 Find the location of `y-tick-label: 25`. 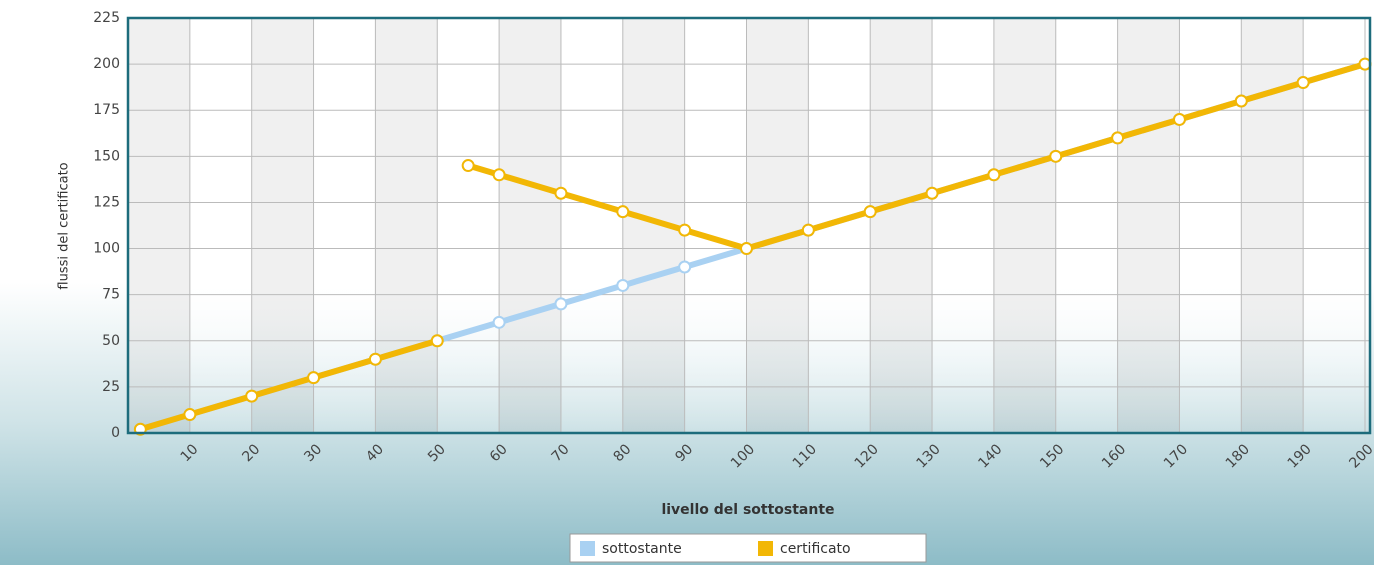

y-tick-label: 25 is located at coordinates (111, 387).